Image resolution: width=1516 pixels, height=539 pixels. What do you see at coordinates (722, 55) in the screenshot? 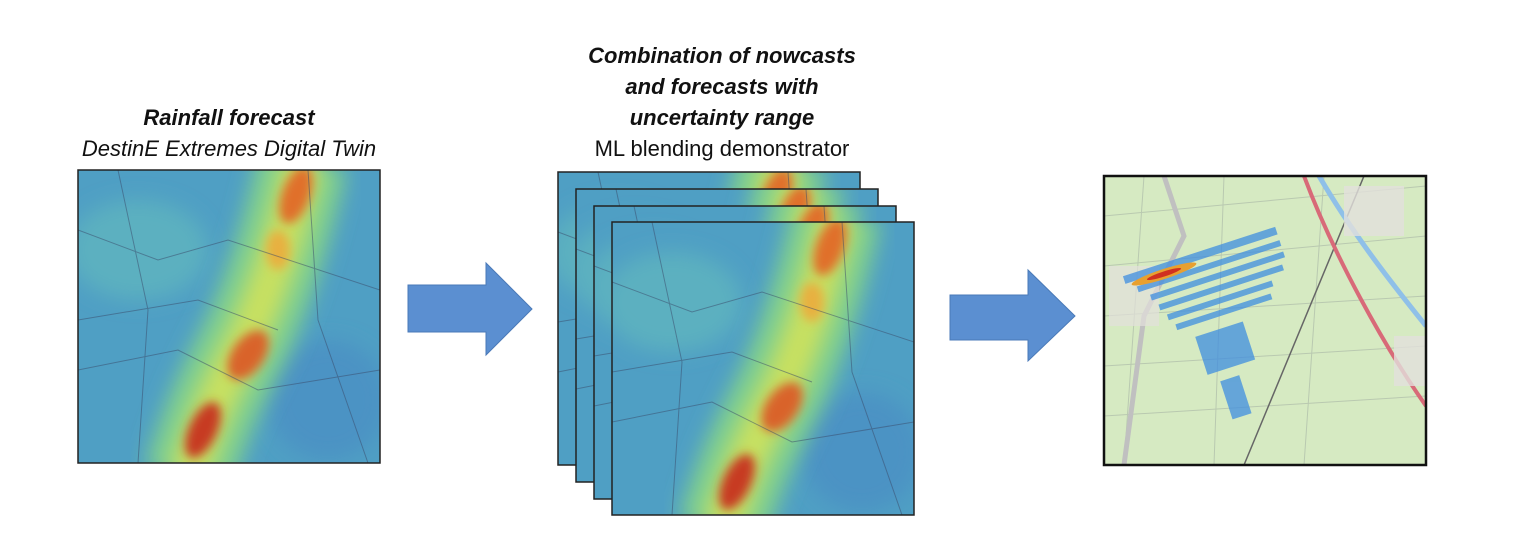
I see `panel-title: Combination of nowcasts` at bounding box center [722, 55].